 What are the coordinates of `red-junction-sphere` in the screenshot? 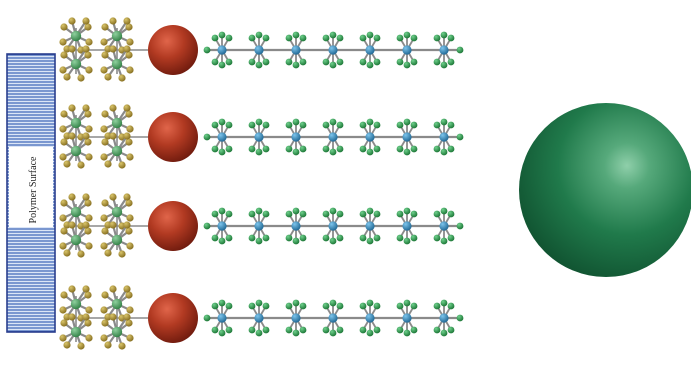 It's located at (173, 318).